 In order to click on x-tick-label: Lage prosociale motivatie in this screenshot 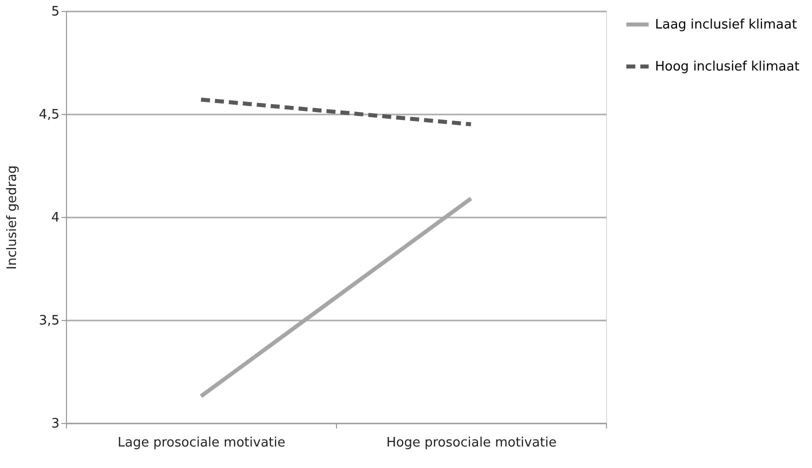, I will do `click(202, 443)`.